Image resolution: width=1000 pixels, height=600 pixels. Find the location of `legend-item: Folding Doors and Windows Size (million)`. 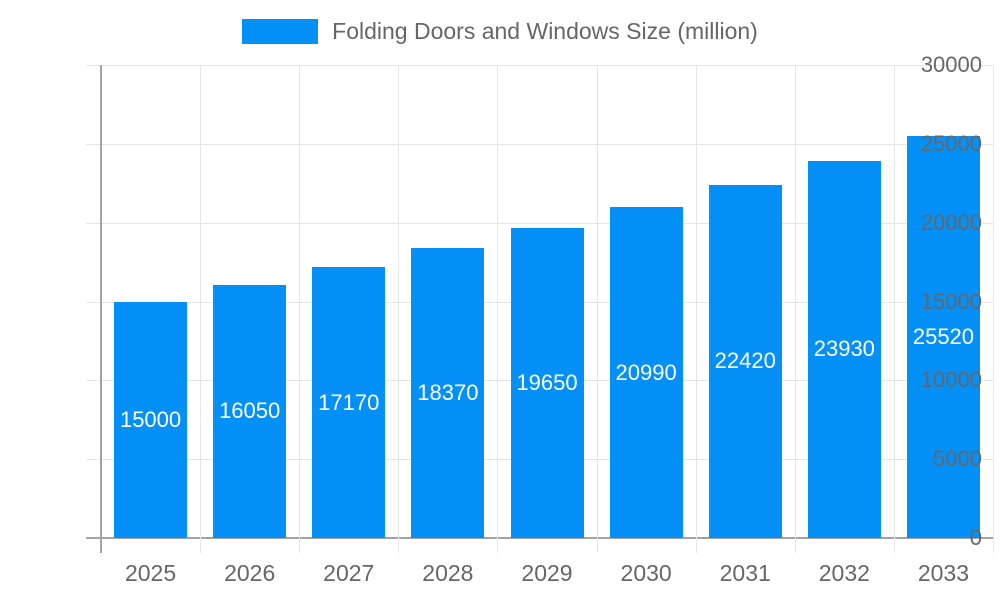

legend-item: Folding Doors and Windows Size (million) is located at coordinates (500, 31).